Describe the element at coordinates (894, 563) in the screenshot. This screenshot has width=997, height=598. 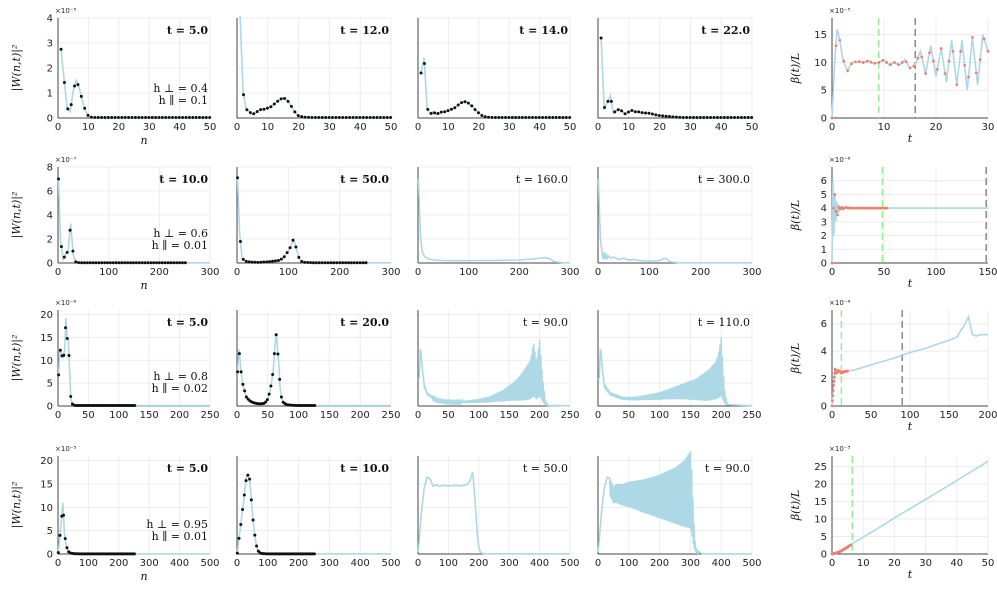
I see `x-tick-label: 20` at that location.